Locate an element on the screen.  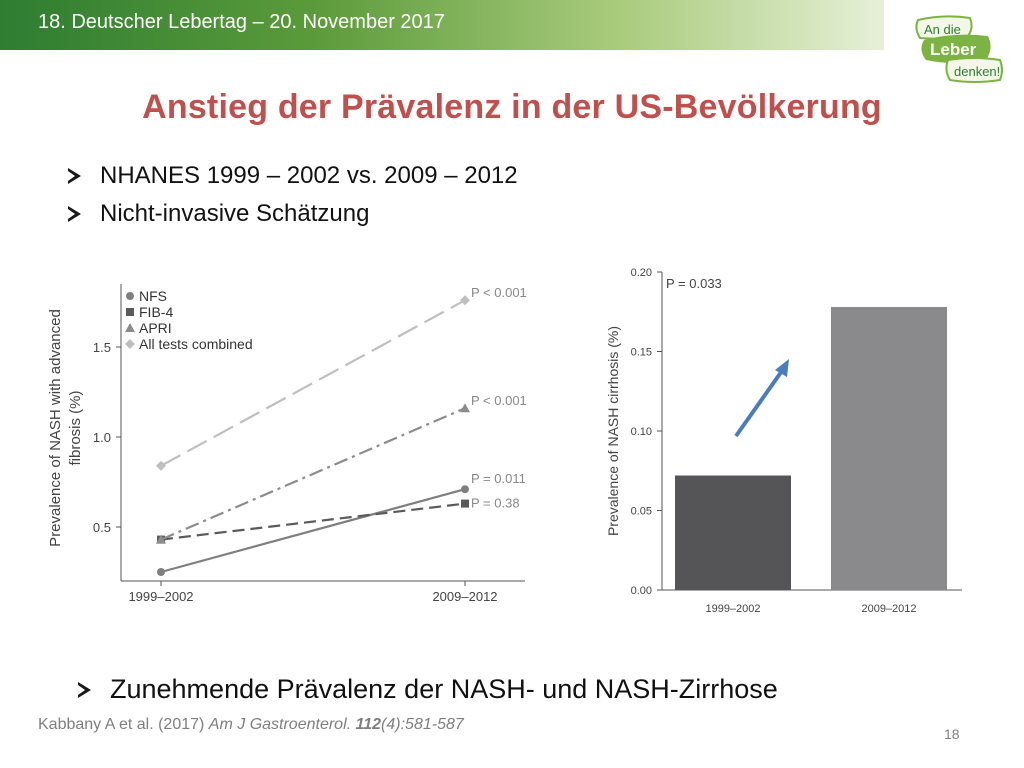
y-tick-label: 1.5 is located at coordinates (102, 347).